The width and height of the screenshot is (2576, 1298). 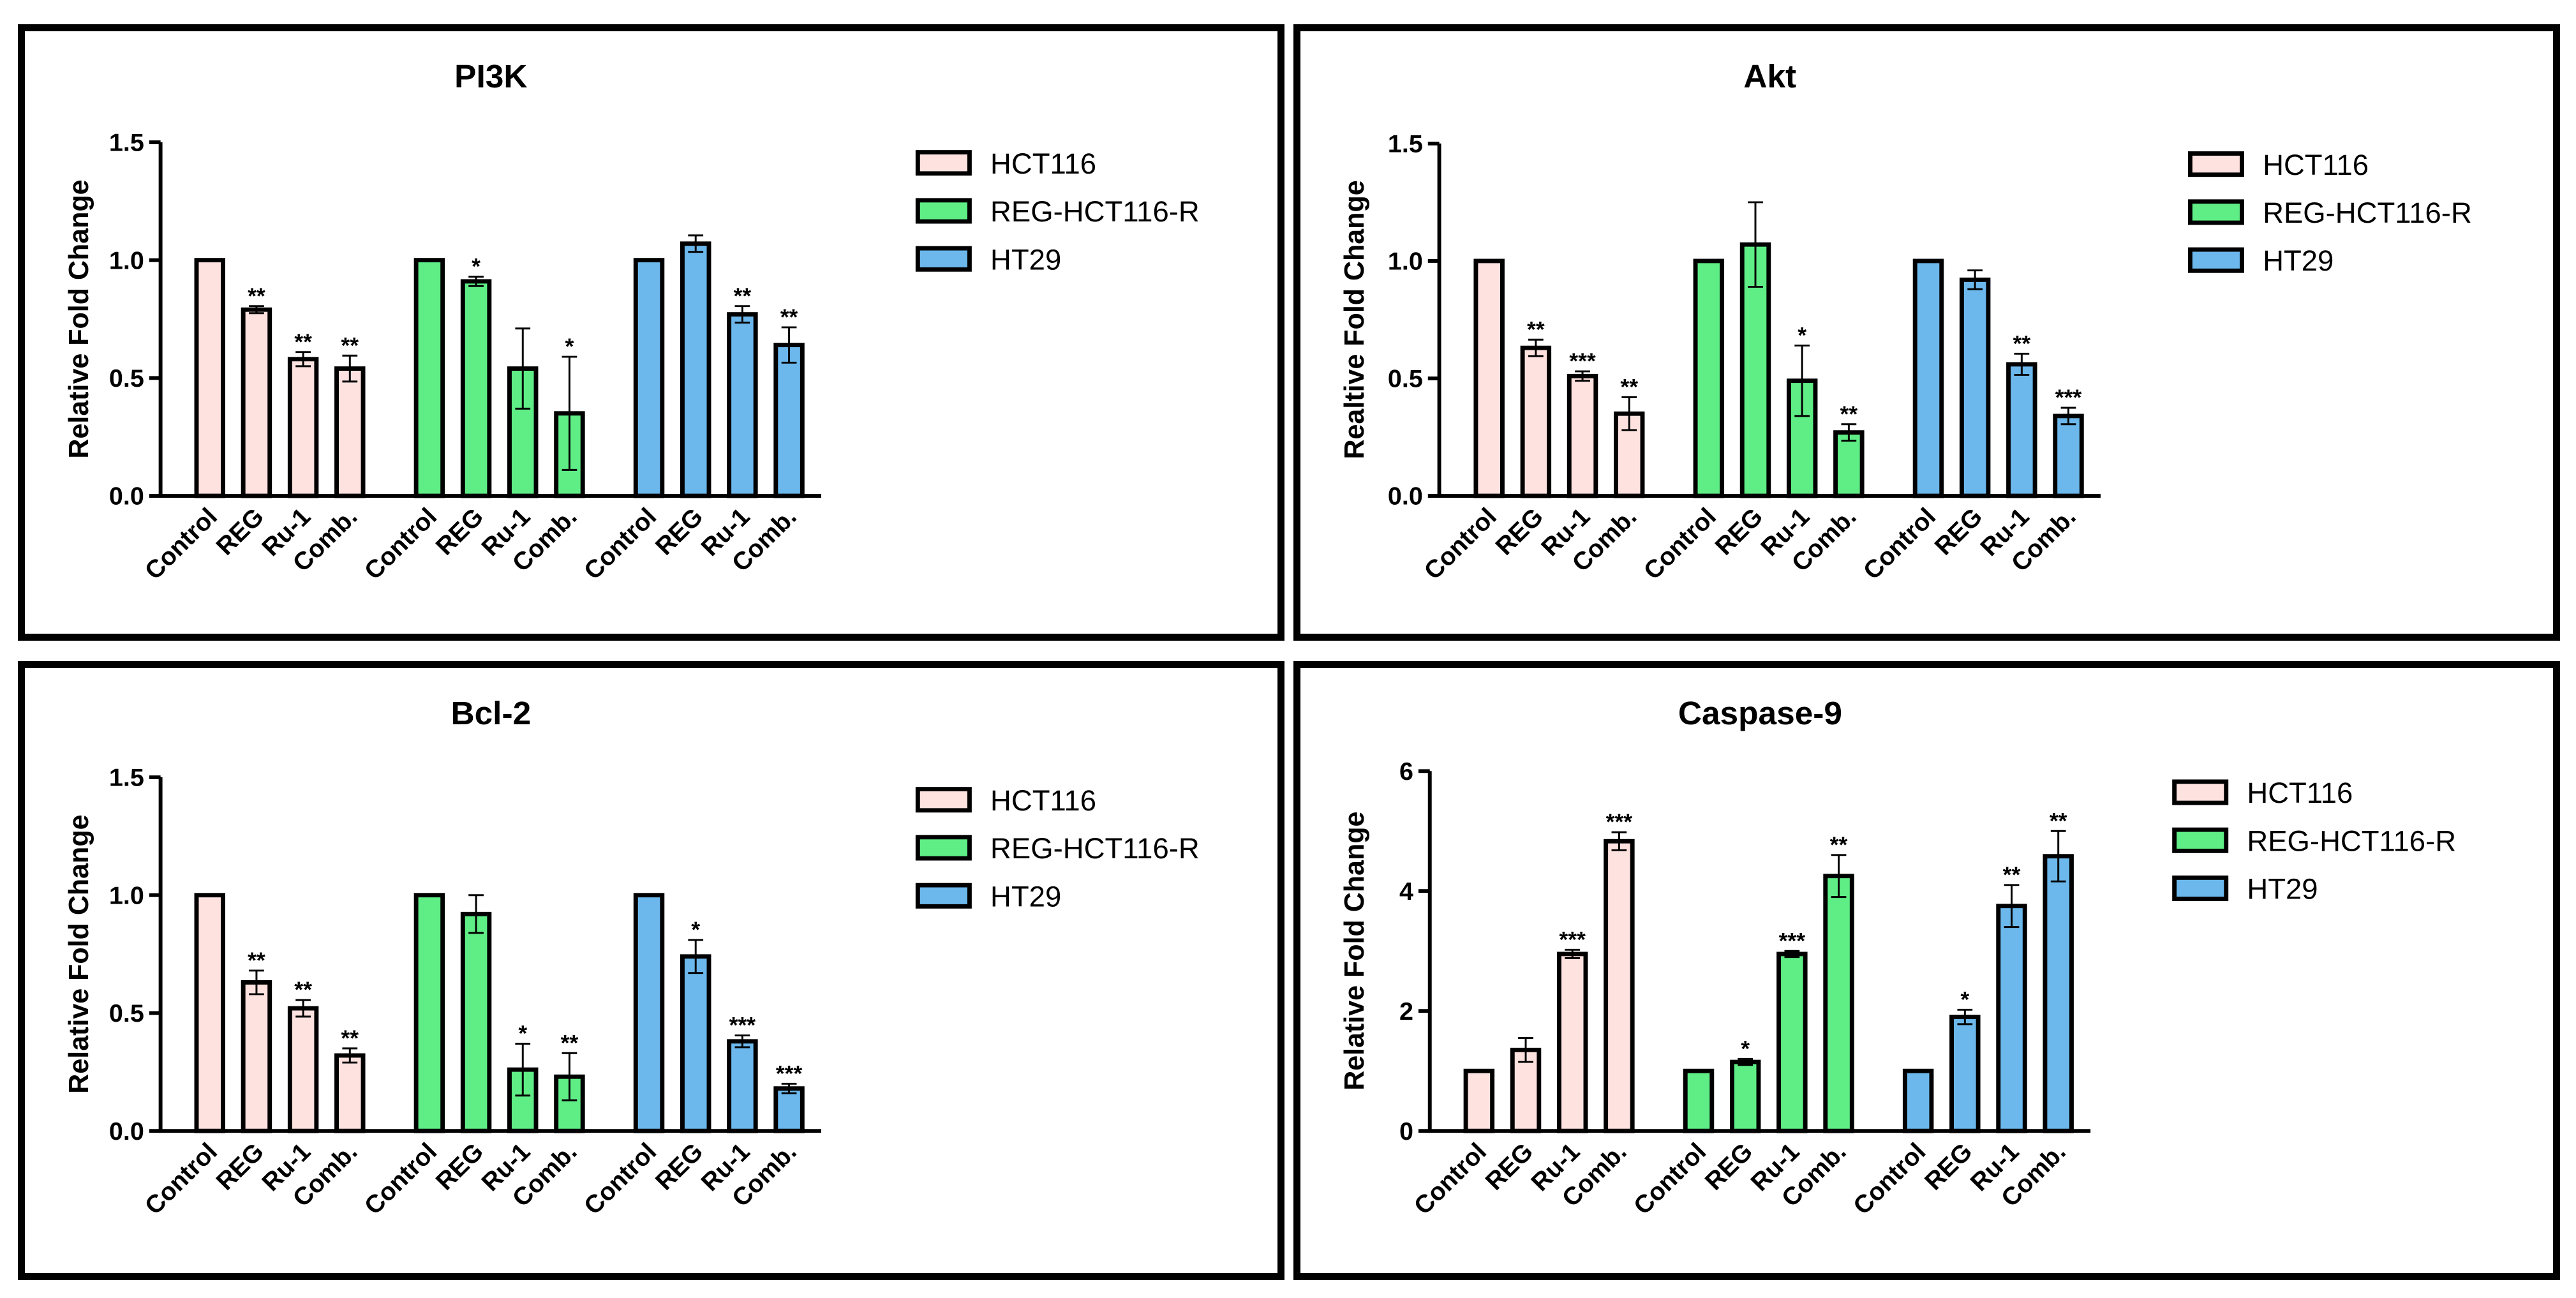 I want to click on chart-title: Bcl-2, so click(x=490, y=713).